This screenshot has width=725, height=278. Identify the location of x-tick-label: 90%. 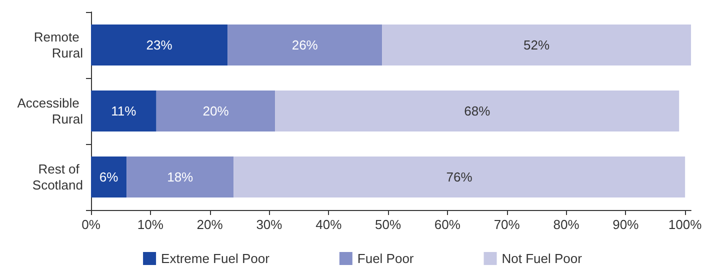
(626, 224).